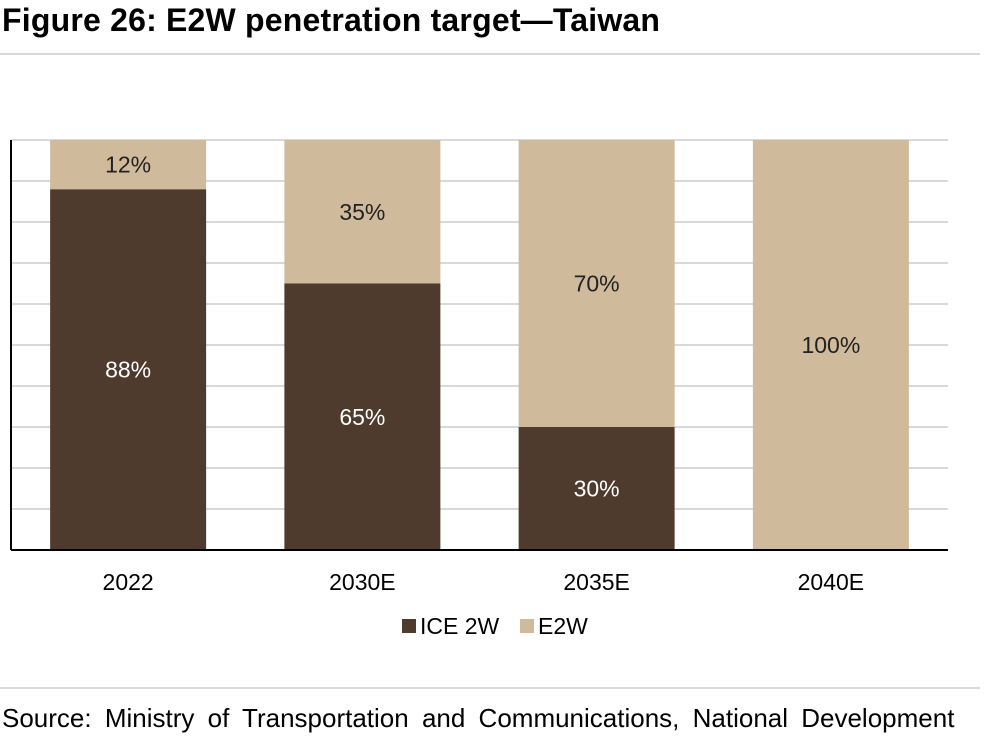 The image size is (988, 737). I want to click on data-label: 30%, so click(597, 489).